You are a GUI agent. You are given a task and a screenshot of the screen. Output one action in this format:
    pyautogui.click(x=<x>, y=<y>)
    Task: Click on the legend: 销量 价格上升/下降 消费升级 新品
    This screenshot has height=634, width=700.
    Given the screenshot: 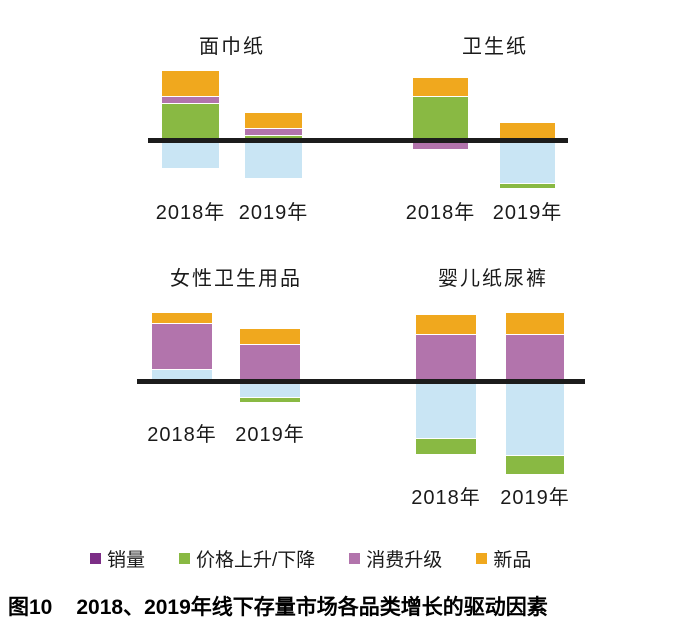 What is the action you would take?
    pyautogui.click(x=310, y=558)
    